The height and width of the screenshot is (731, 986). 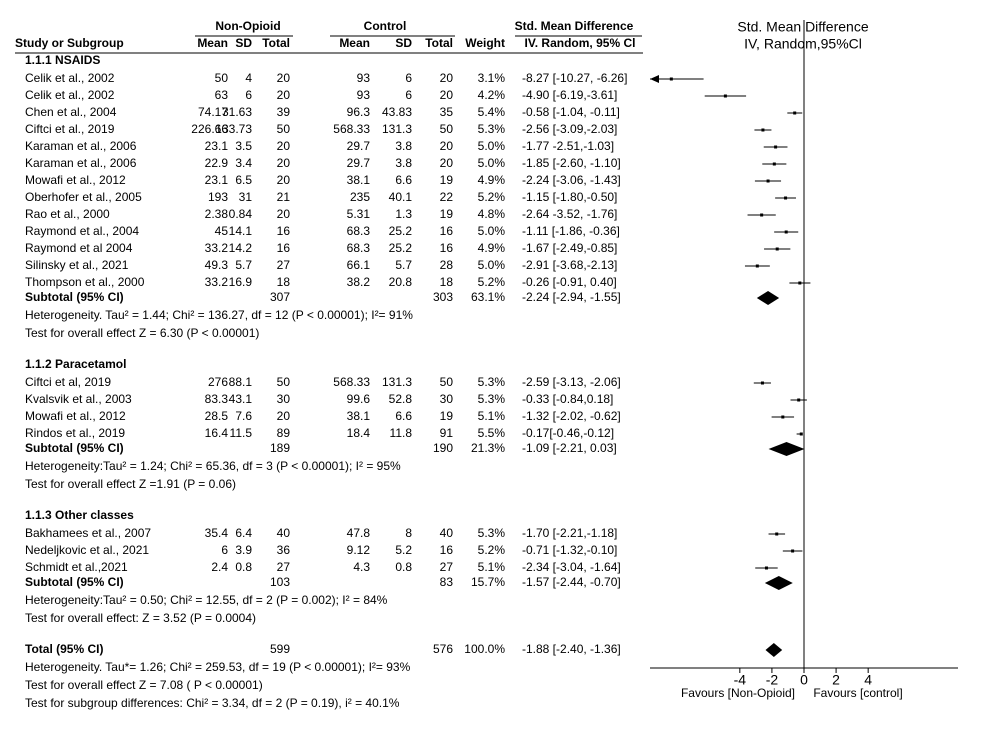 I want to click on study-cell: 5.31, so click(x=359, y=214).